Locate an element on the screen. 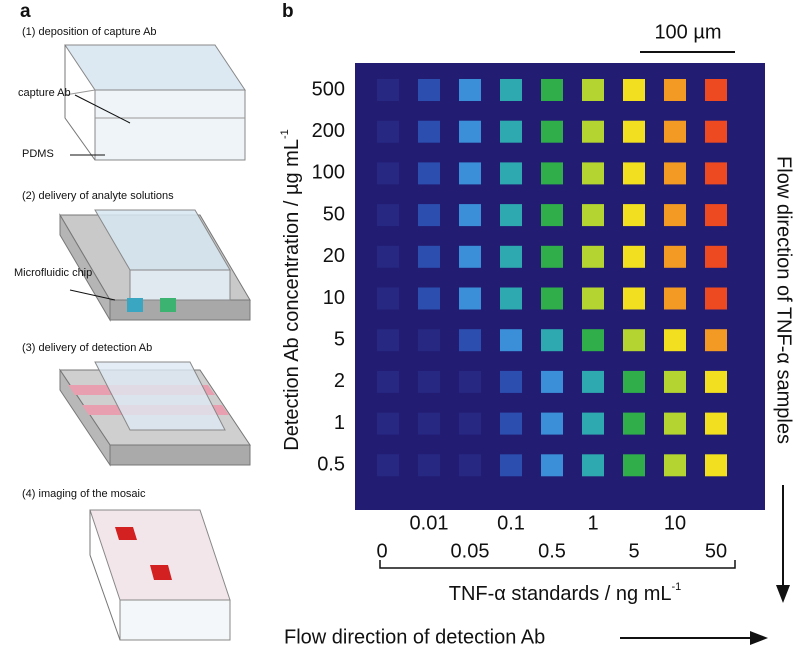 This screenshot has width=797, height=654. step-title: (3) delivery of detection Ab is located at coordinates (87, 348).